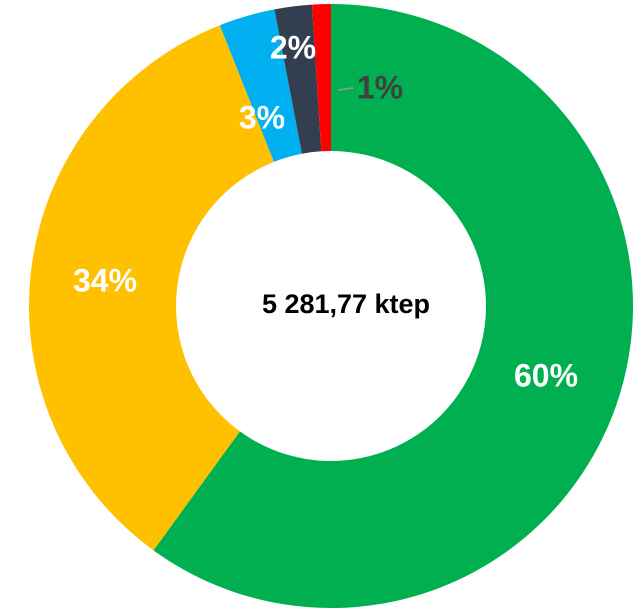 This screenshot has height=612, width=641. What do you see at coordinates (262, 117) in the screenshot?
I see `data-label: 3%` at bounding box center [262, 117].